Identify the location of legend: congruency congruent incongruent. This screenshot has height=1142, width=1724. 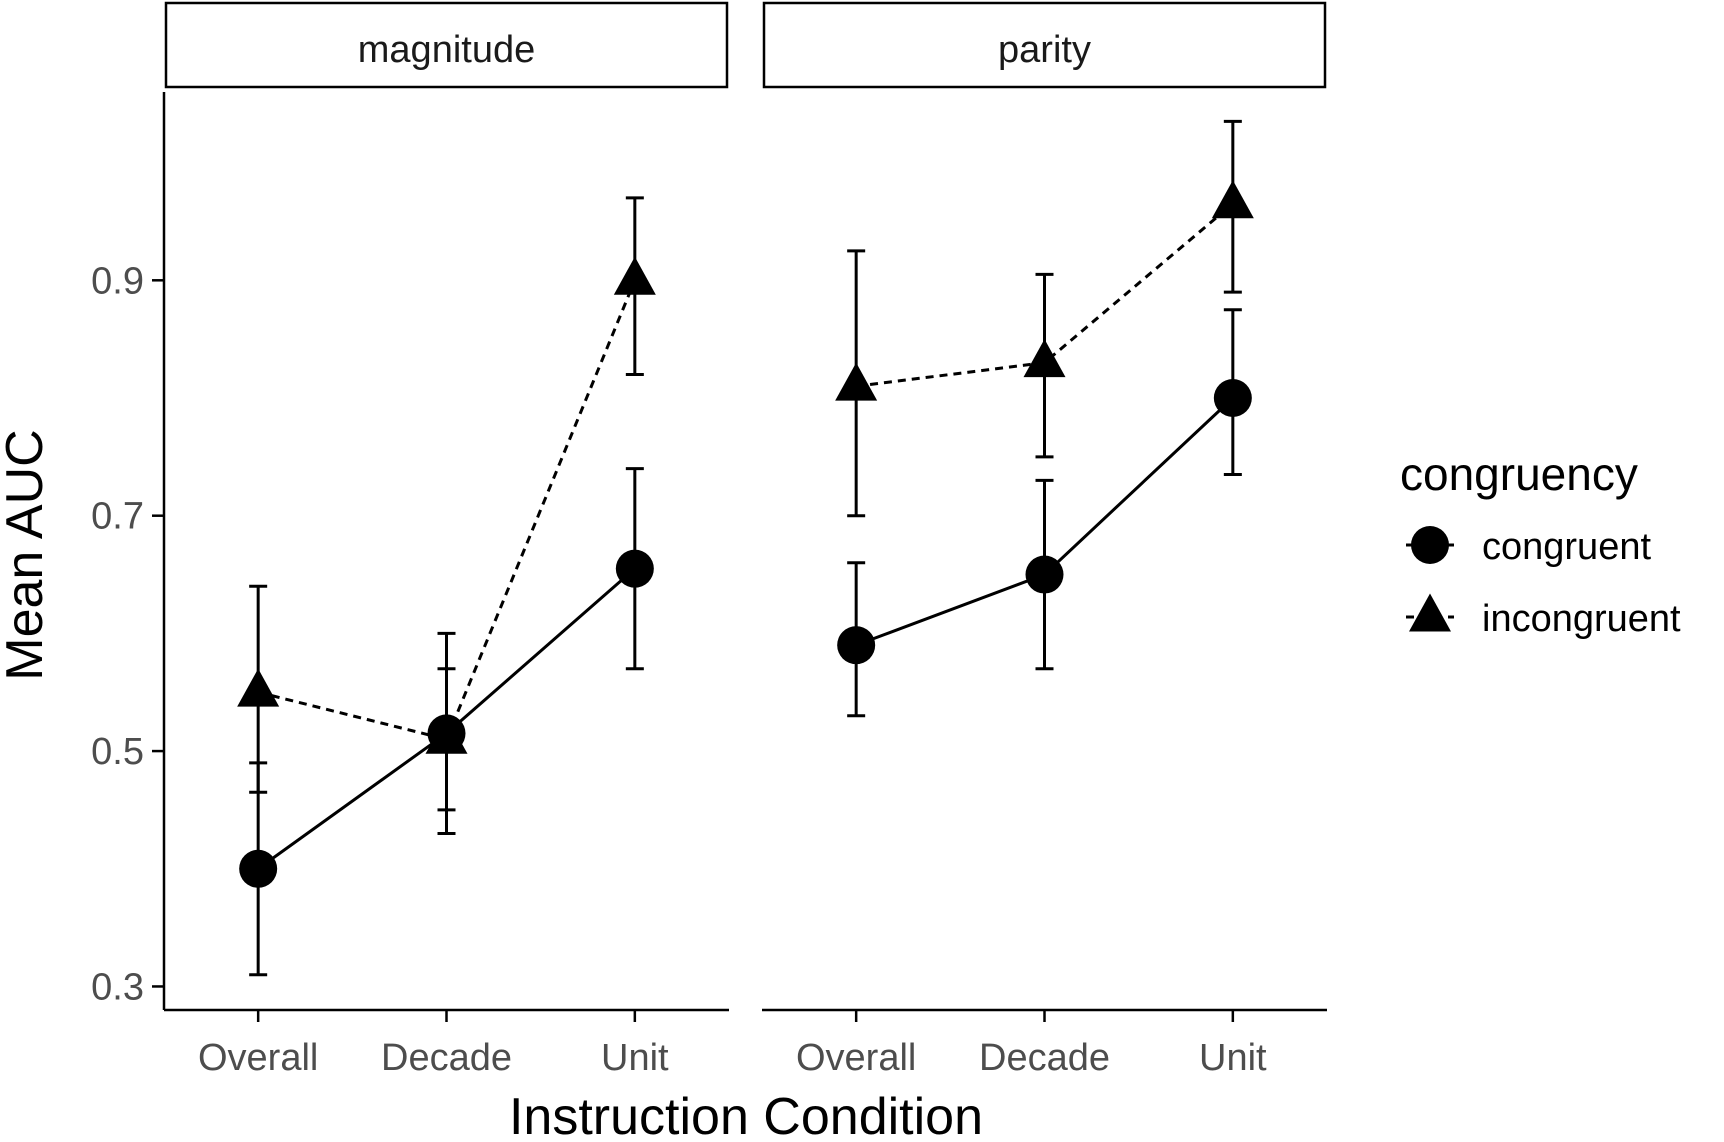
(1540, 544).